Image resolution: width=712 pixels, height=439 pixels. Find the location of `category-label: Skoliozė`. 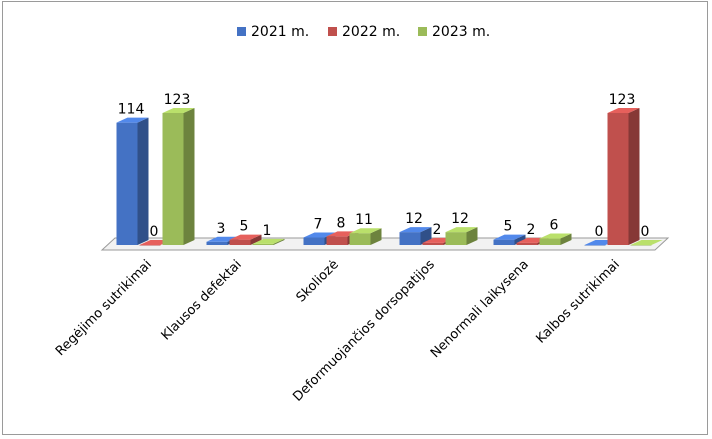

category-label: Skoliozė is located at coordinates (318, 281).